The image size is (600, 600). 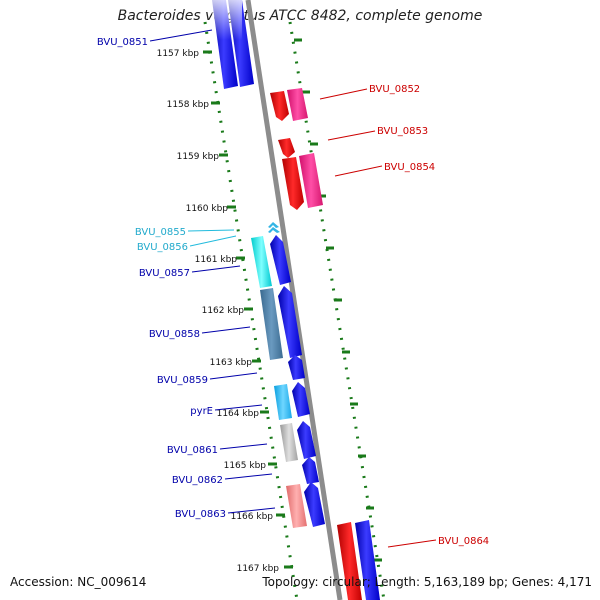 I want to click on tick-label: 1164 kbp, so click(x=238, y=414).